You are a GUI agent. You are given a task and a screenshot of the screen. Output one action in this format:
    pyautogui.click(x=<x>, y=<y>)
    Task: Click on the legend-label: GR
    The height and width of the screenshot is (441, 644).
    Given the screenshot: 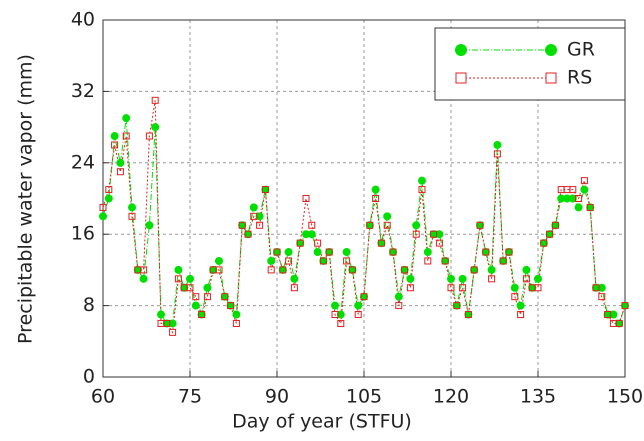 What is the action you would take?
    pyautogui.click(x=581, y=50)
    